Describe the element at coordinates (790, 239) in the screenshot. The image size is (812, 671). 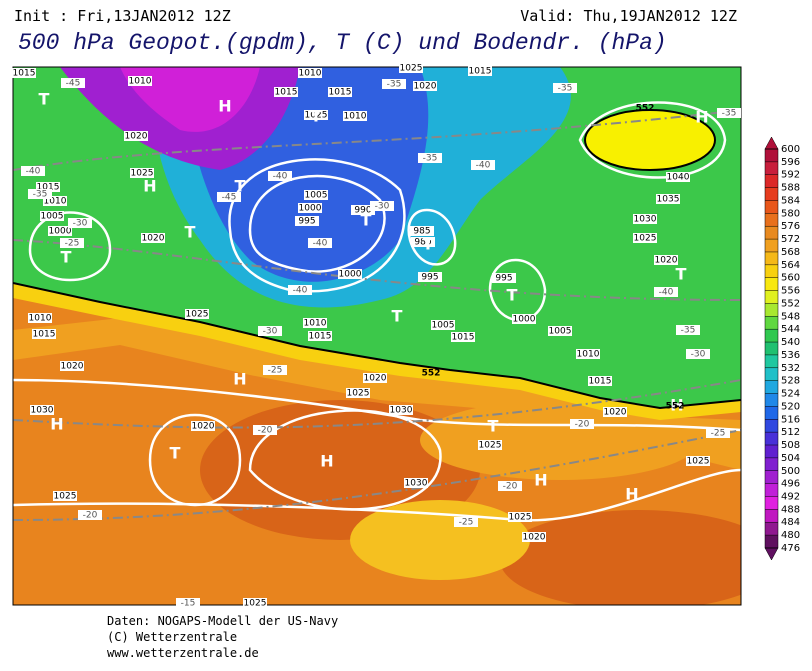
I see `colorbar-tick-label: 572` at that location.